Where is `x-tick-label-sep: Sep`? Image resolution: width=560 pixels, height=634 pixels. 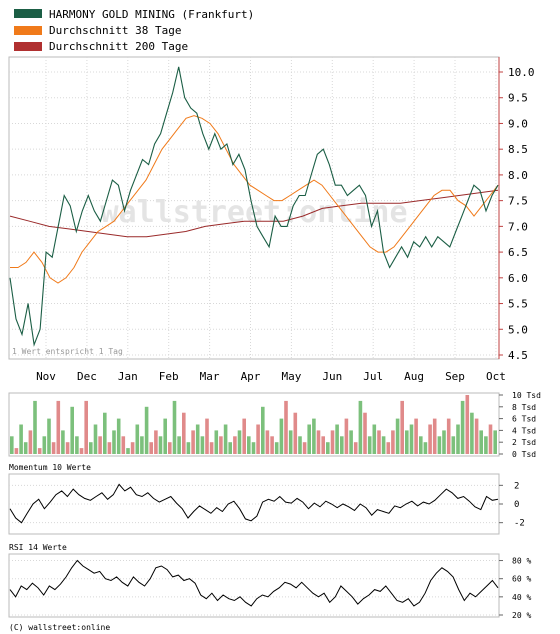 x-tick-label-sep: Sep is located at coordinates (455, 376).